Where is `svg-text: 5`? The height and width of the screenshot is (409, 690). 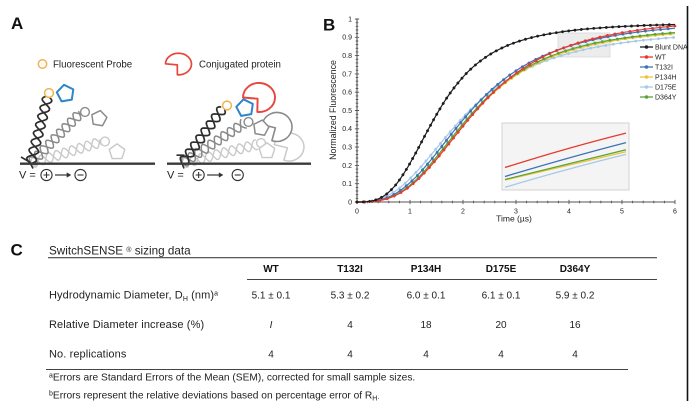 svg-text: 5 is located at coordinates (622, 212).